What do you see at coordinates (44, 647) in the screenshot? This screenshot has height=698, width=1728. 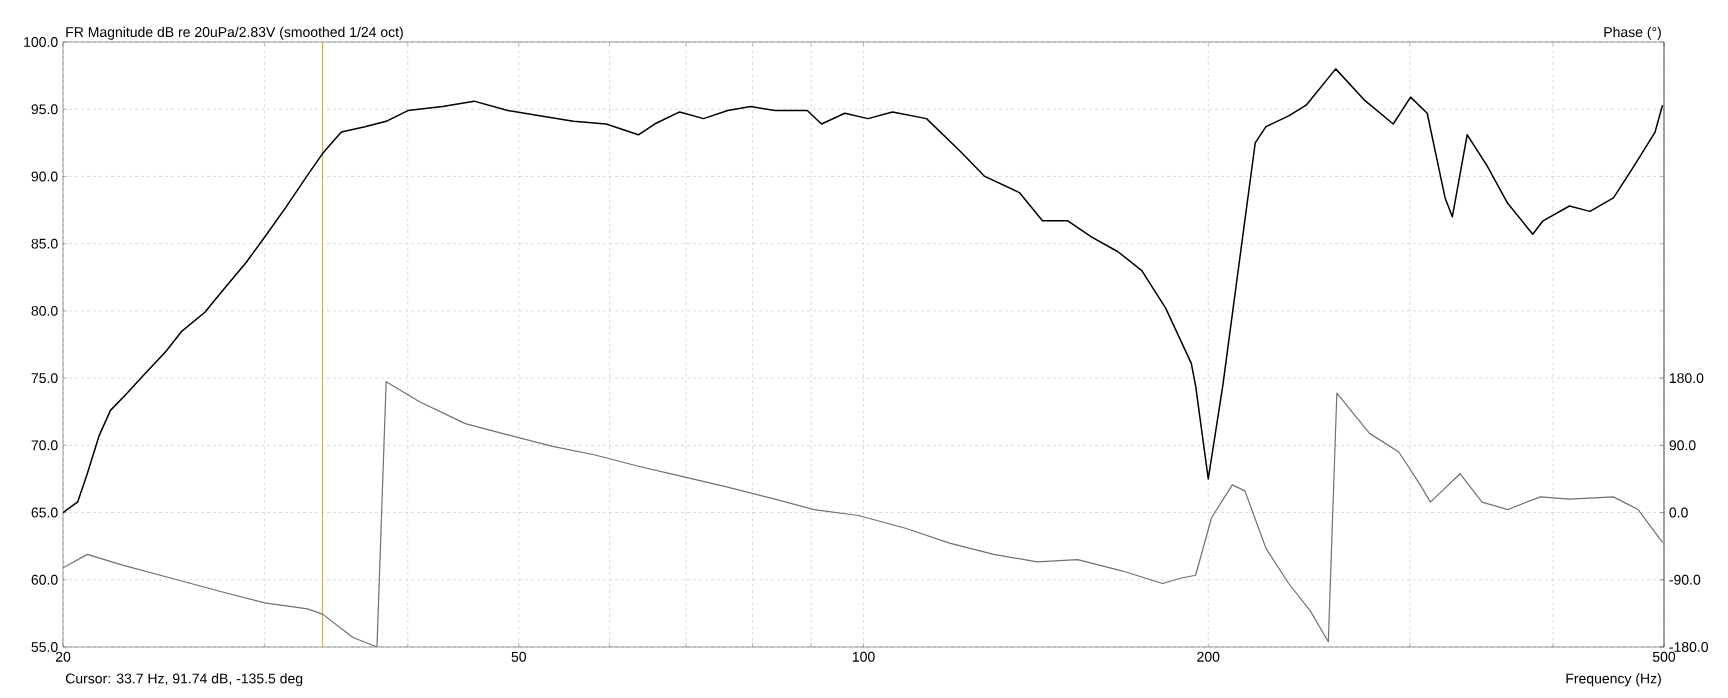 I see `y-tick-label: 55.0` at bounding box center [44, 647].